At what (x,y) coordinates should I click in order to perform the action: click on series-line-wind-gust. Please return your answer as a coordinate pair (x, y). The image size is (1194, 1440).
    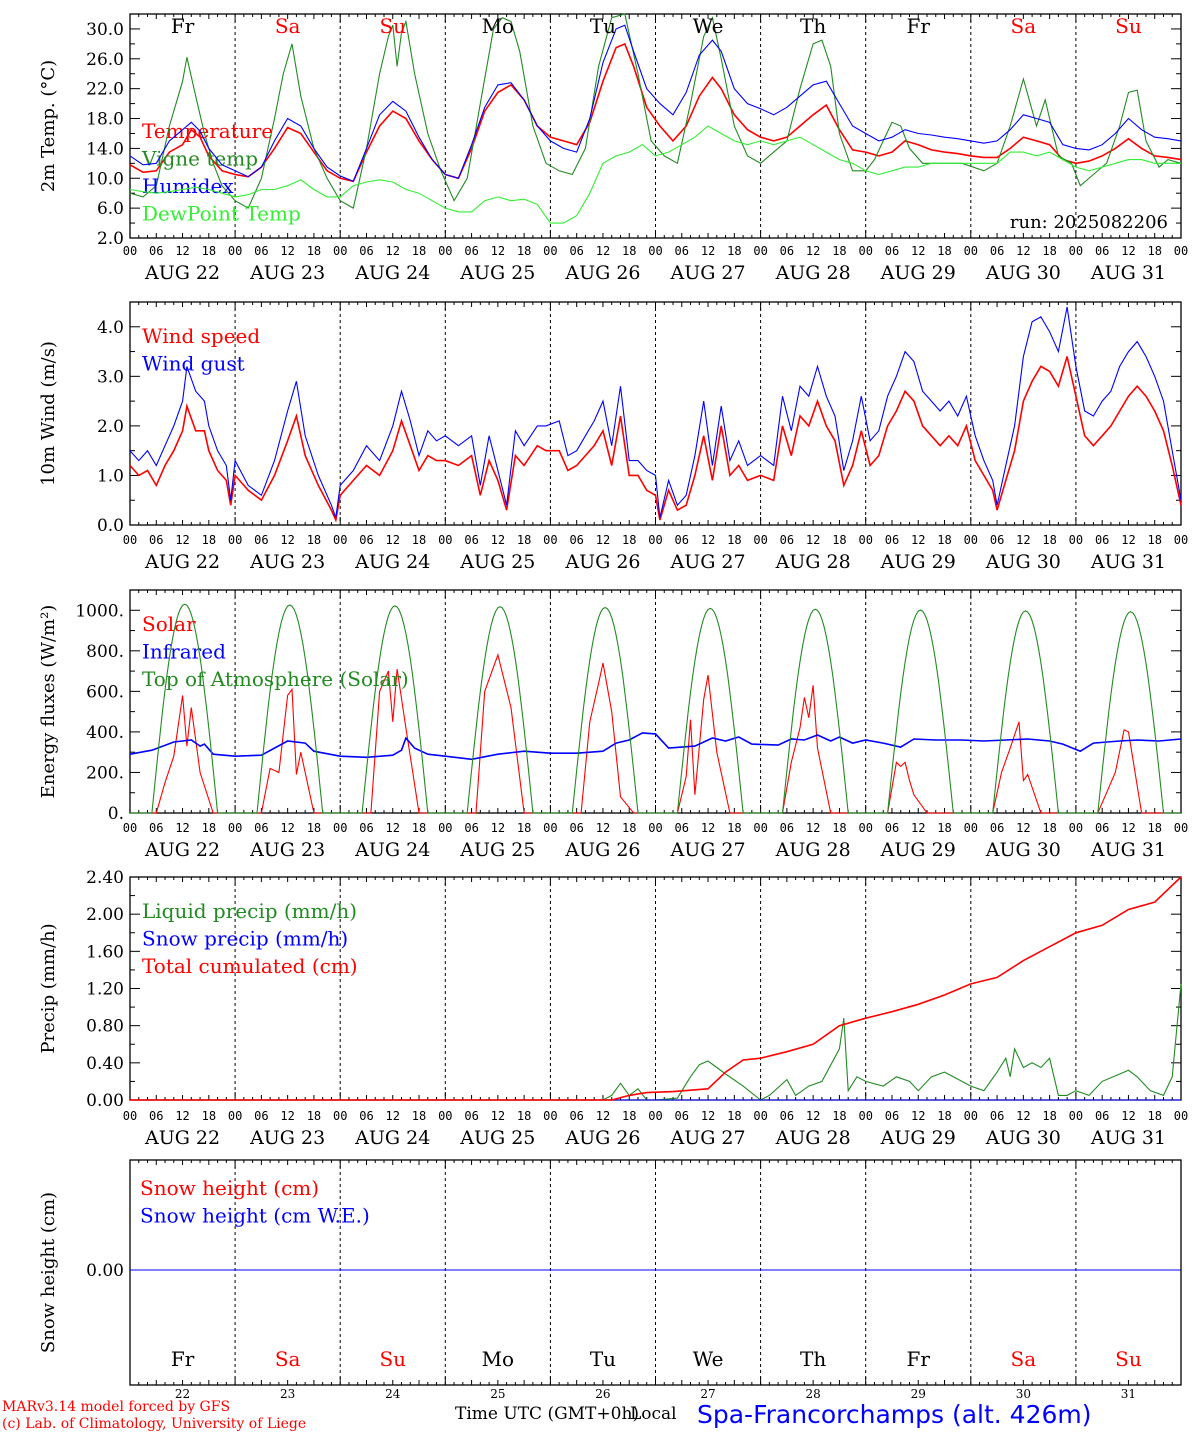
    Looking at the image, I should click on (655, 412).